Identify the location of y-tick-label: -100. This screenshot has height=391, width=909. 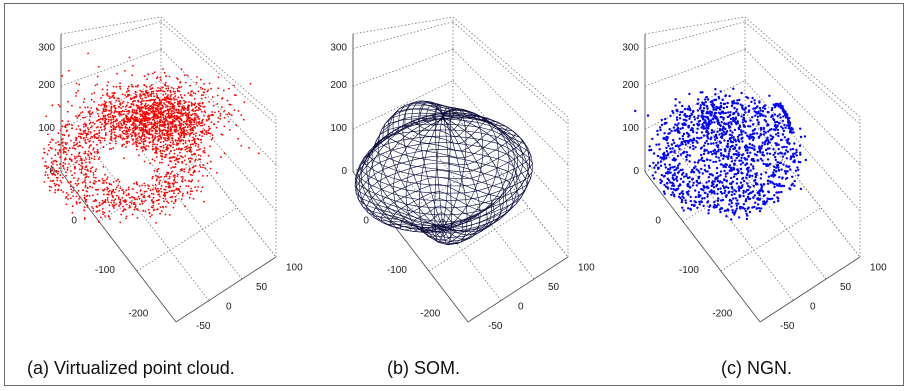
(689, 270).